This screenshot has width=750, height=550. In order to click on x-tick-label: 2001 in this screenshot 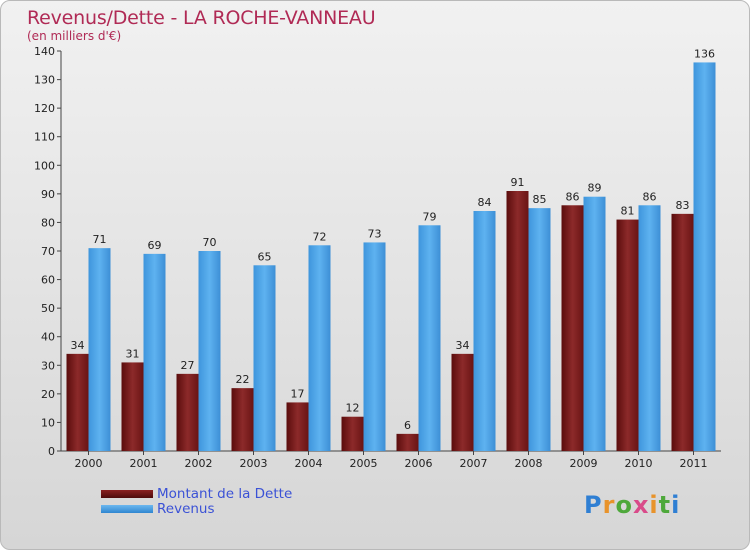, I will do `click(144, 463)`.